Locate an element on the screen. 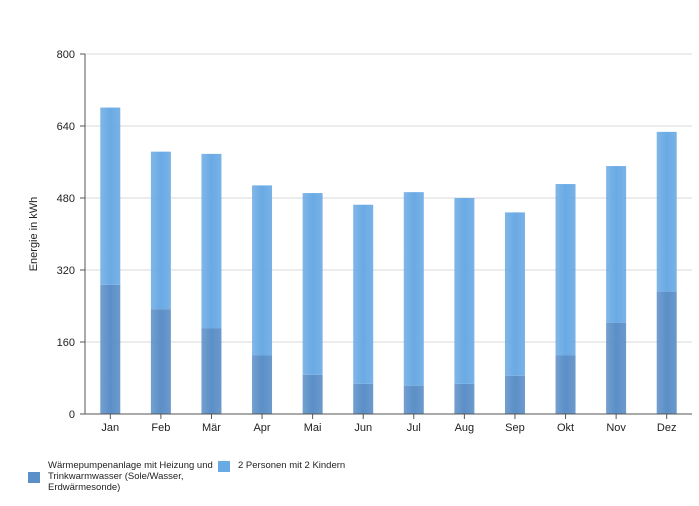 This screenshot has width=699, height=506. x-tick-label: Mai is located at coordinates (313, 428).